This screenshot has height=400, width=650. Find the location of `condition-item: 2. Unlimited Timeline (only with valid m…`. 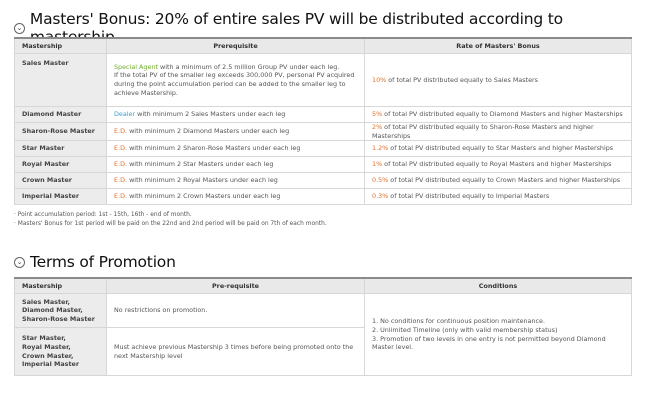

condition-item: 2. Unlimited Timeline (only with valid m… is located at coordinates (465, 329).